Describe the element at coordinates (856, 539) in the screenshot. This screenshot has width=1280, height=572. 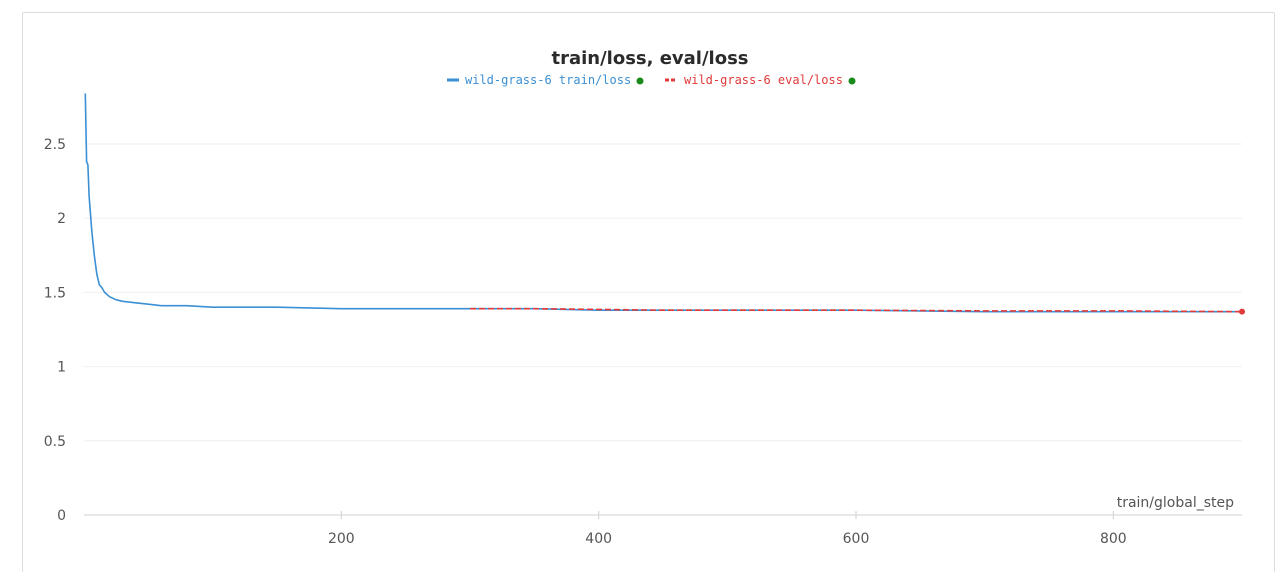
I see `x-tick-label: 600` at that location.